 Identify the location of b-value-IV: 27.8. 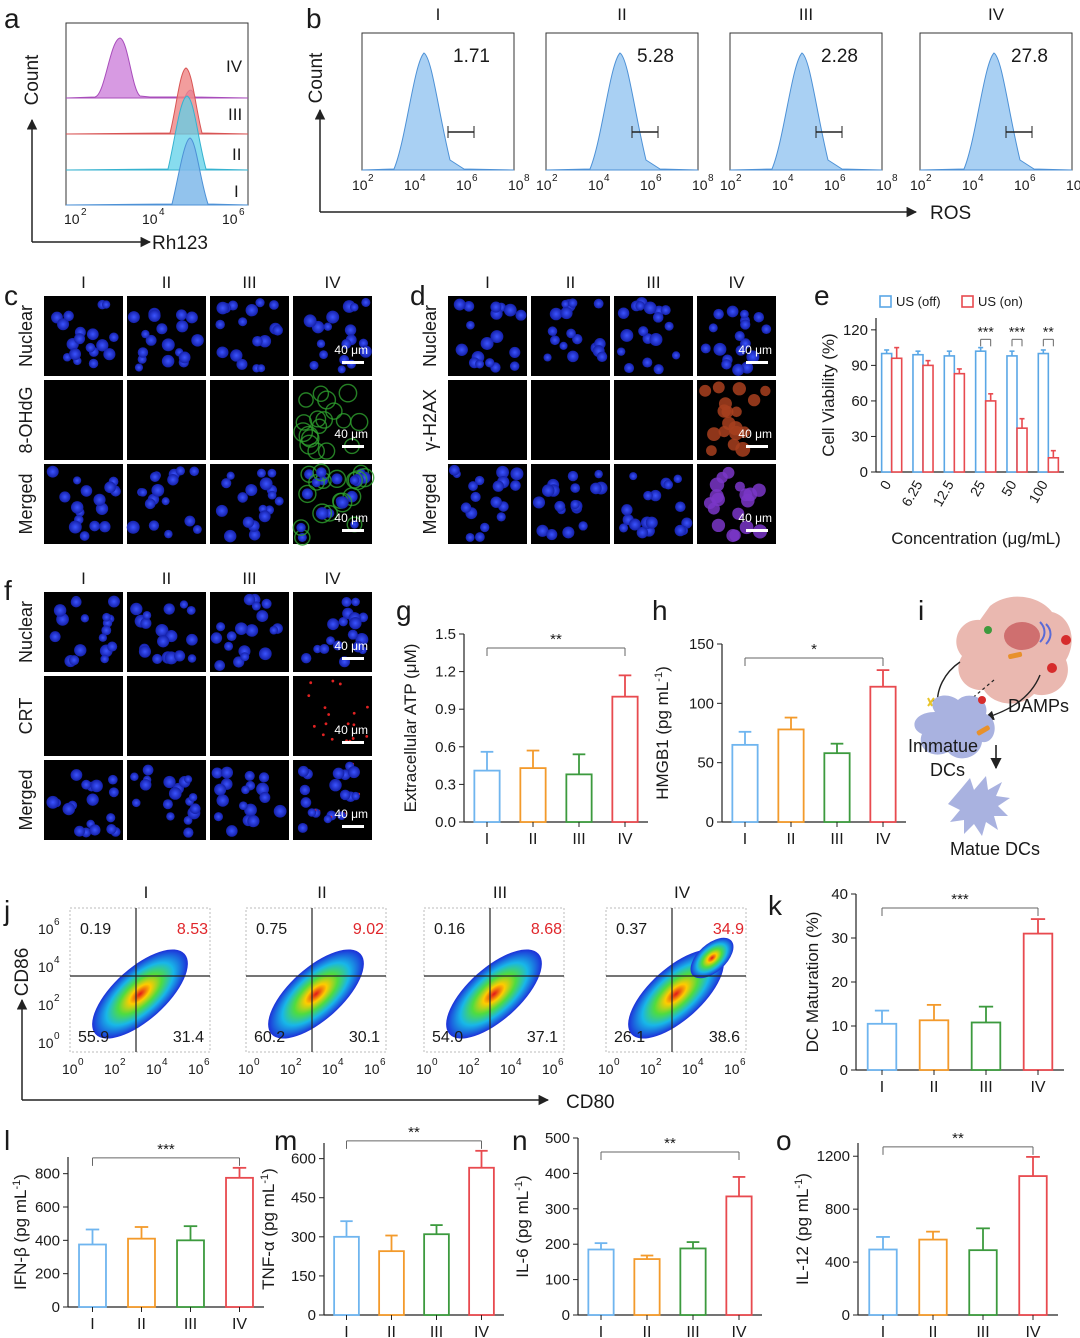
(1029, 56).